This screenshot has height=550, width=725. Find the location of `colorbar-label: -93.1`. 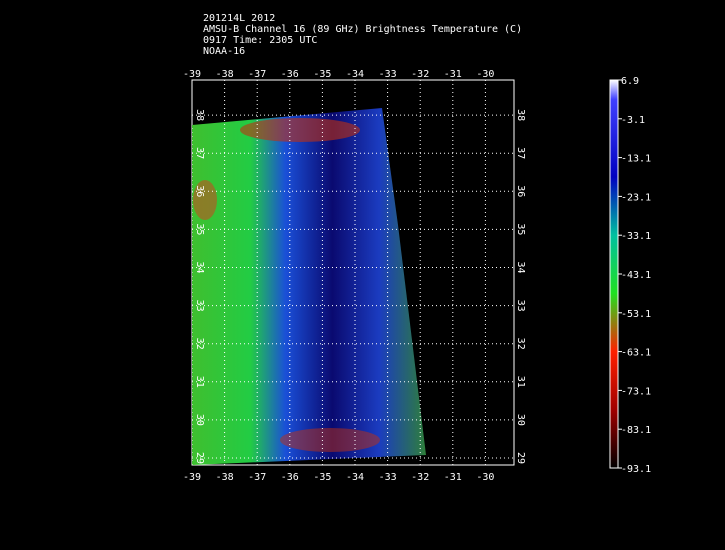

colorbar-label: -93.1 is located at coordinates (636, 469).